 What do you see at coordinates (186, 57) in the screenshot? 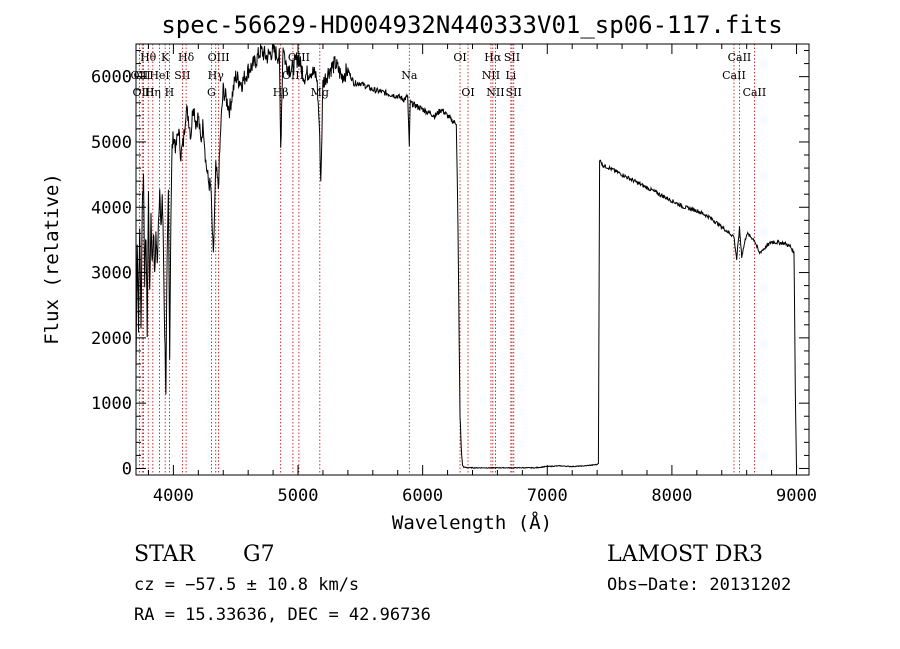
I see `line-label: Hδ` at bounding box center [186, 57].